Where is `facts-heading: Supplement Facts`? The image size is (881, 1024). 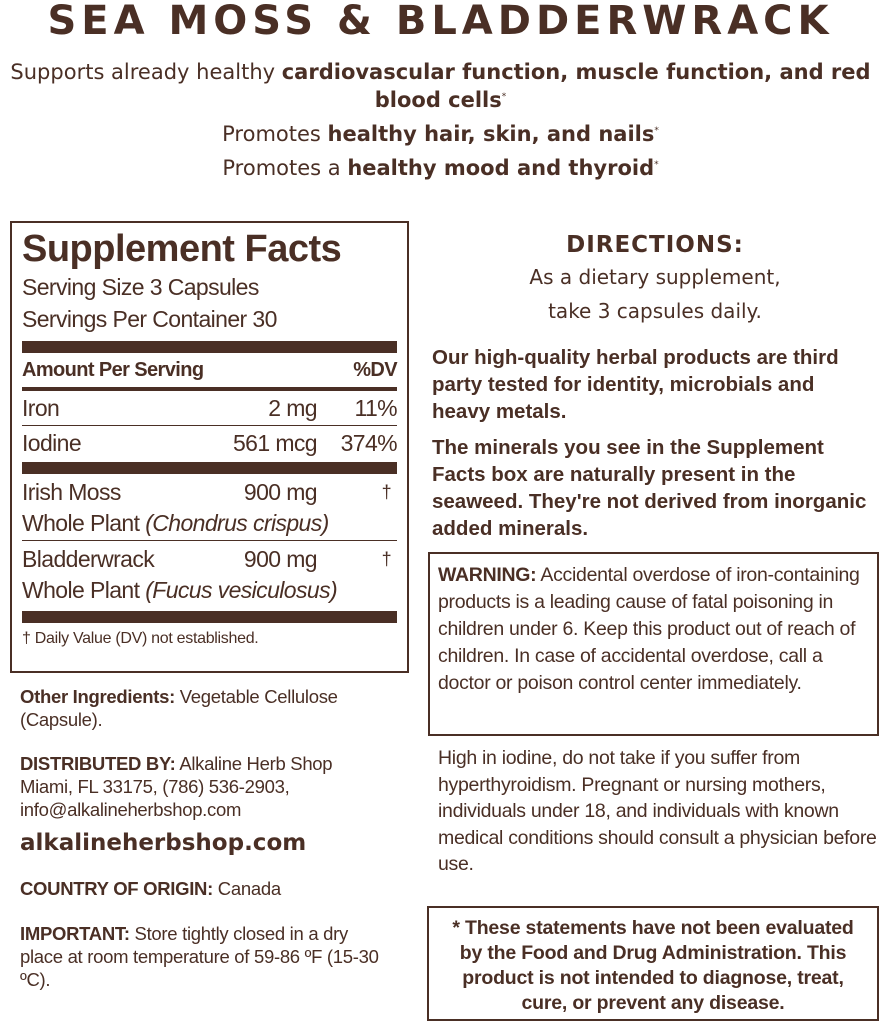
facts-heading: Supplement Facts is located at coordinates (182, 249).